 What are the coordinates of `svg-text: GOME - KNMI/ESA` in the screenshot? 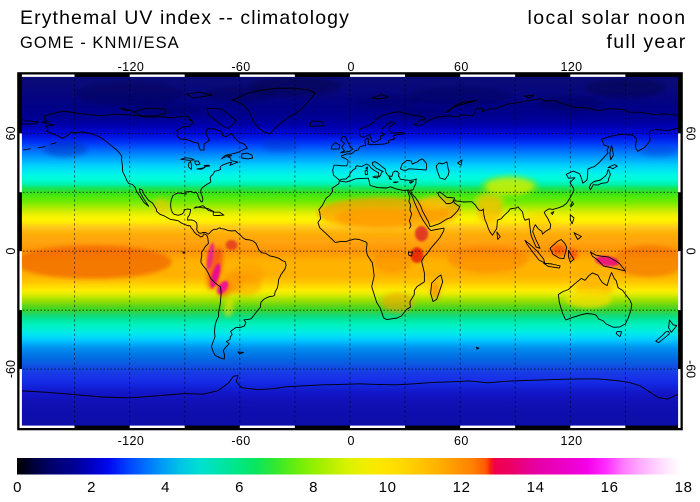 It's located at (100, 43).